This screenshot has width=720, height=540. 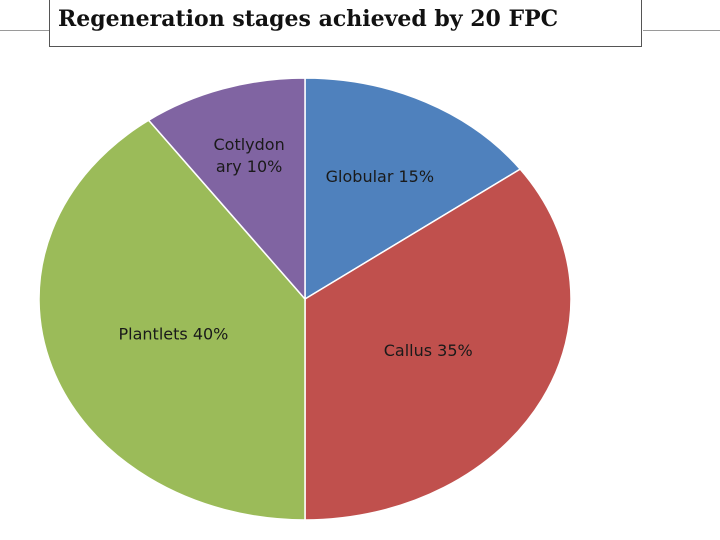 I want to click on header-rule-left, so click(x=24, y=30).